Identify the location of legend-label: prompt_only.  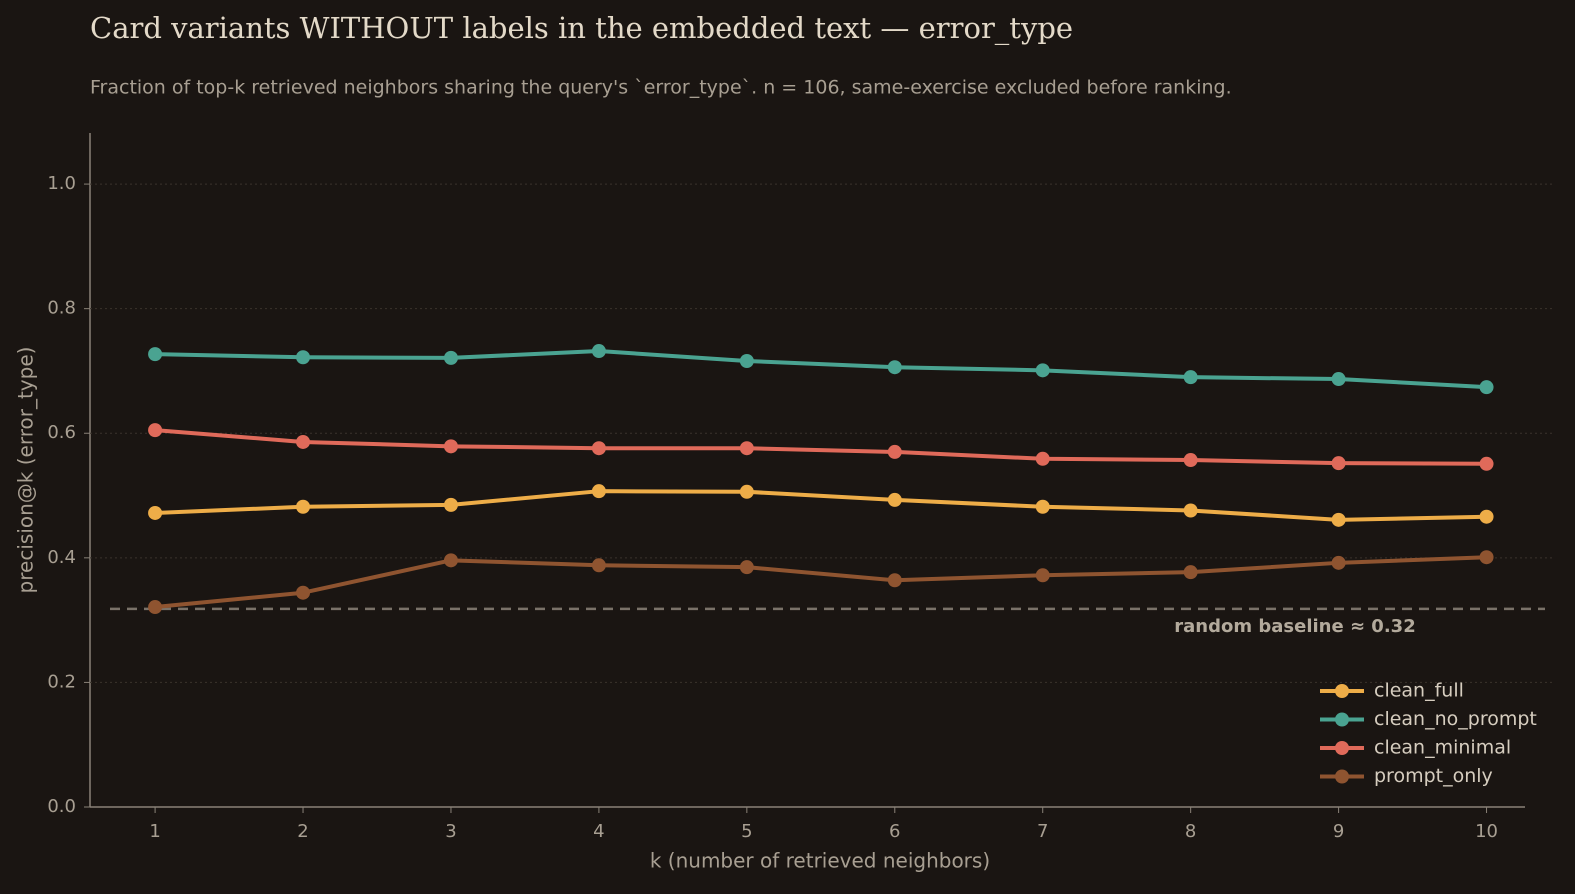
(1433, 776).